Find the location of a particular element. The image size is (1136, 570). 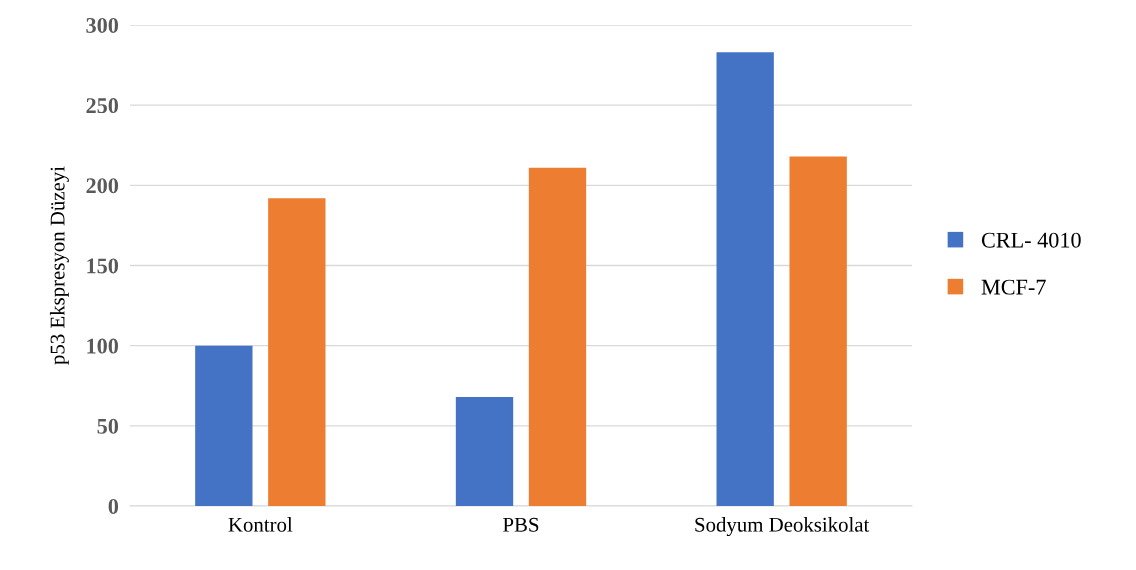

x-tick-label: Sodyum Deoksikolat is located at coordinates (782, 527).